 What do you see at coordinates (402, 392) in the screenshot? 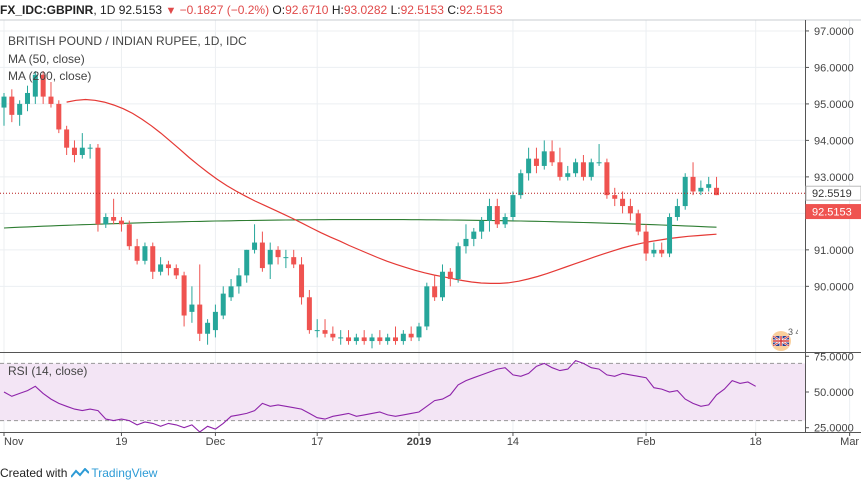
I see `rsi-band` at bounding box center [402, 392].